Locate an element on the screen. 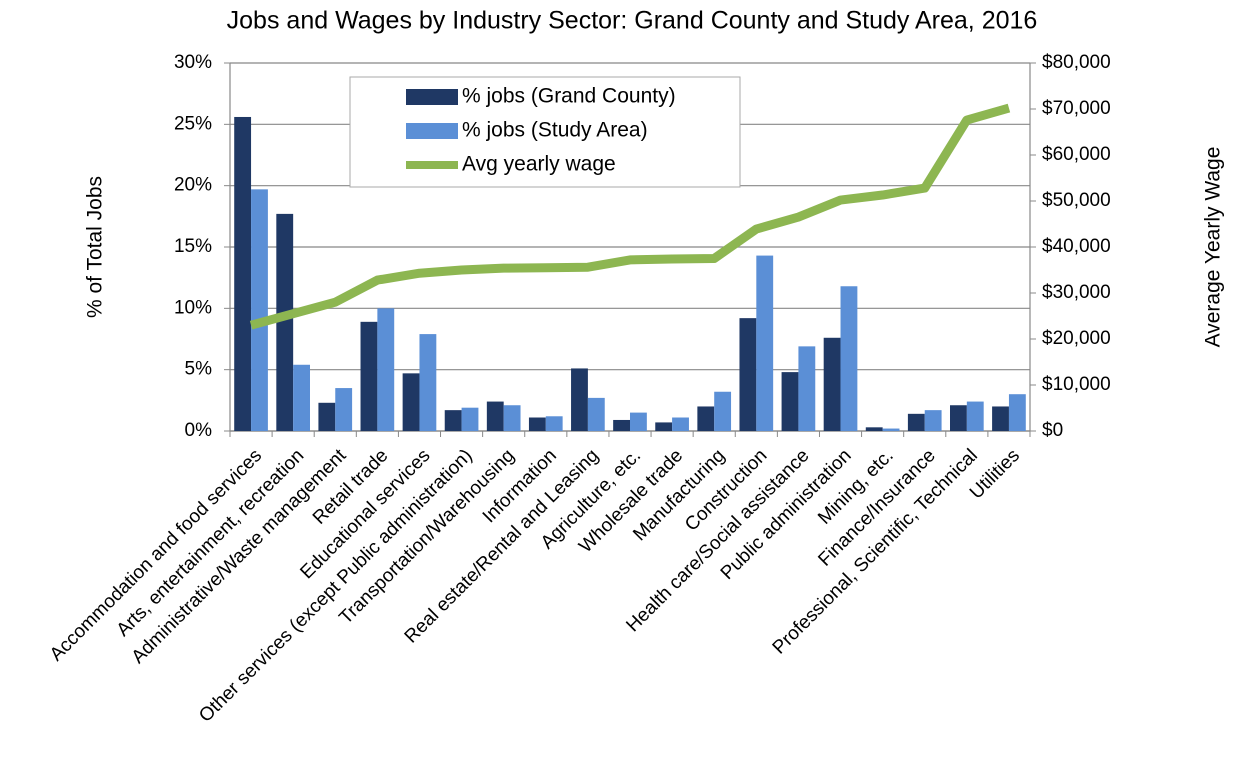  x-tick-label: Arts, entertainment, recreation is located at coordinates (211, 543).